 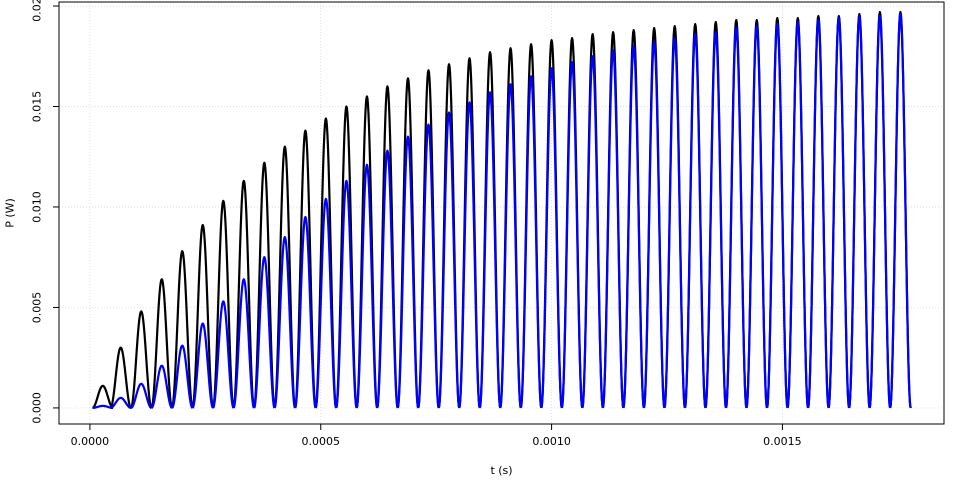 What do you see at coordinates (782, 441) in the screenshot?
I see `x-tick-label: 0.0015` at bounding box center [782, 441].